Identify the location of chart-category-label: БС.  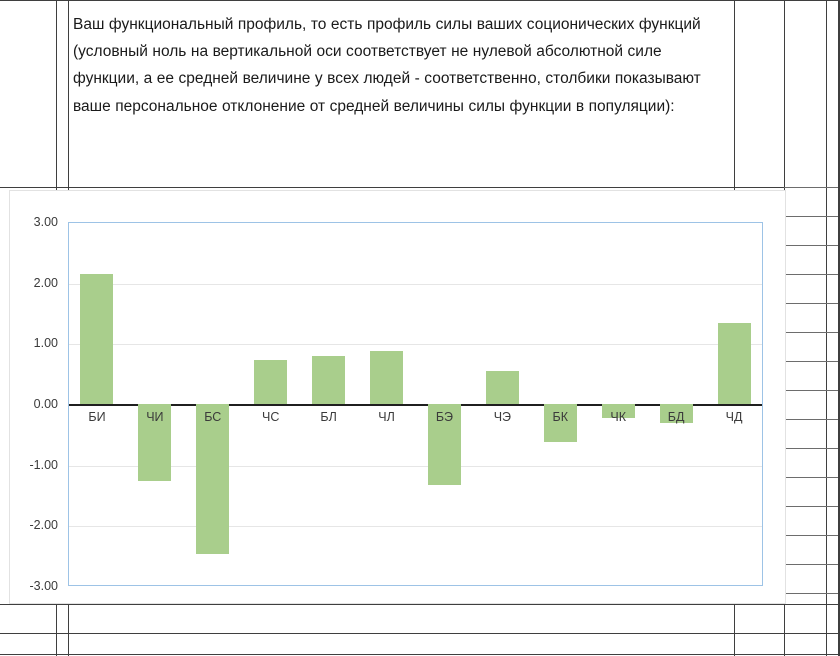
(213, 417).